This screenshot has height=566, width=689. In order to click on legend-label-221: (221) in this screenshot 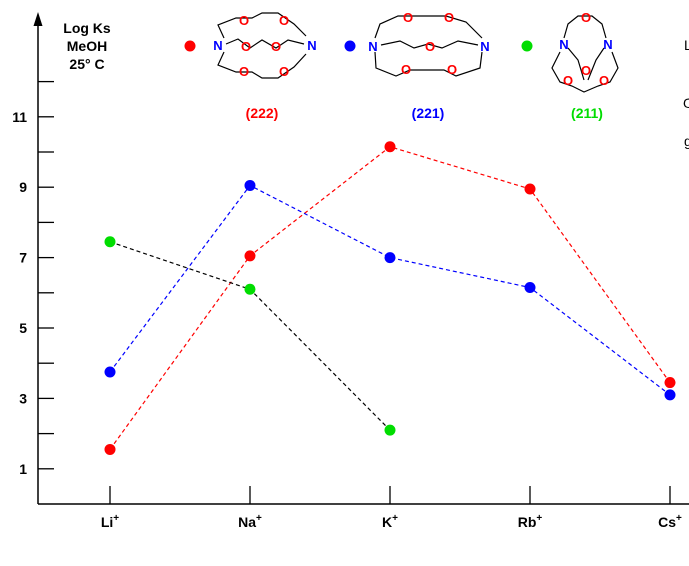, I will do `click(428, 113)`.